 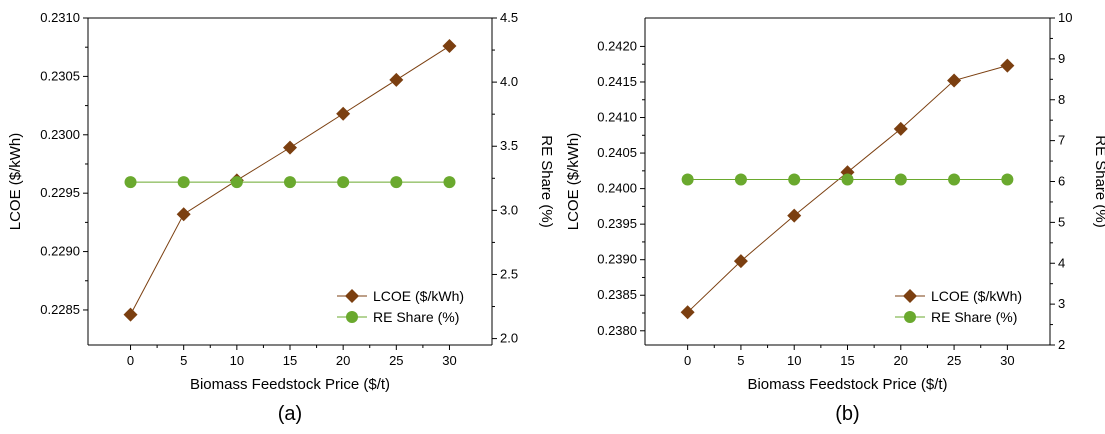 What do you see at coordinates (509, 273) in the screenshot?
I see `y2-tick-label: 2.5` at bounding box center [509, 273].